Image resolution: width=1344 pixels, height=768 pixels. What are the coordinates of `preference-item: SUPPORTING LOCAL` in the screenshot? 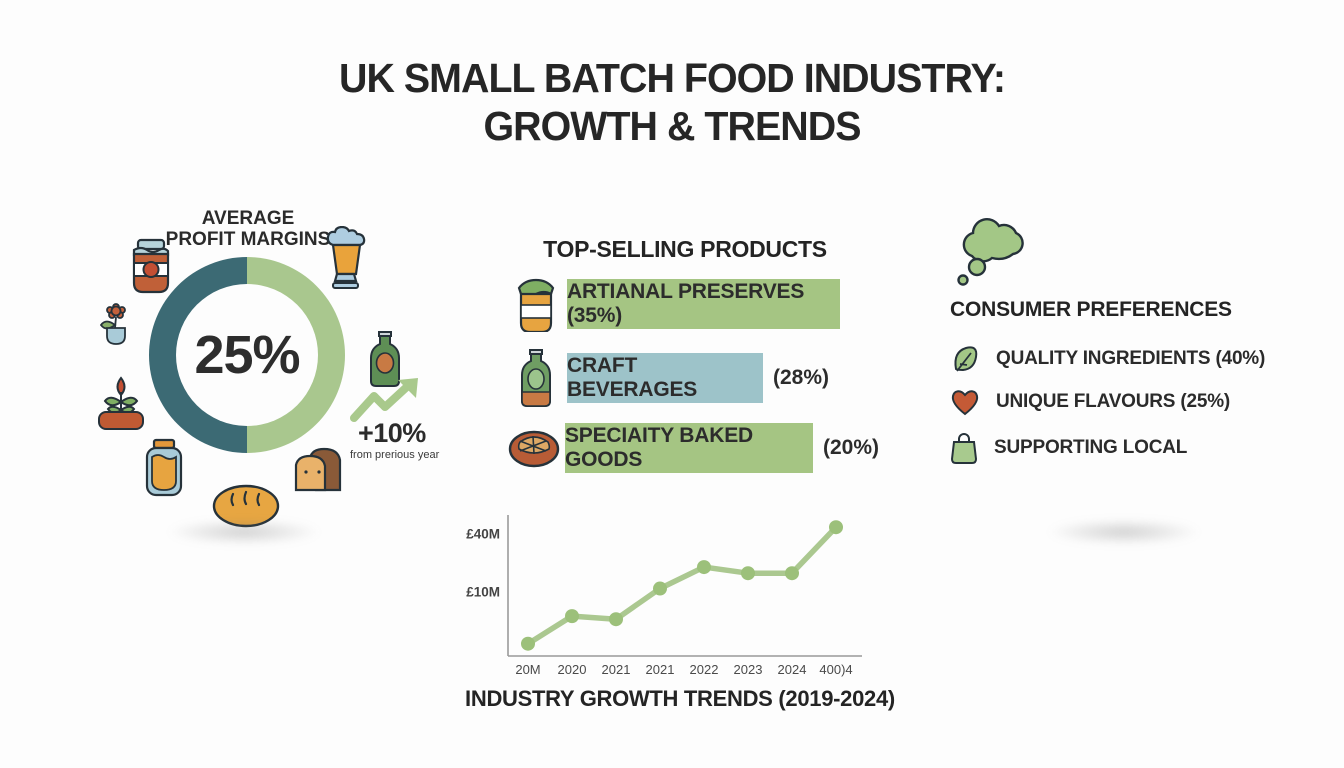 It's located at (1068, 448).